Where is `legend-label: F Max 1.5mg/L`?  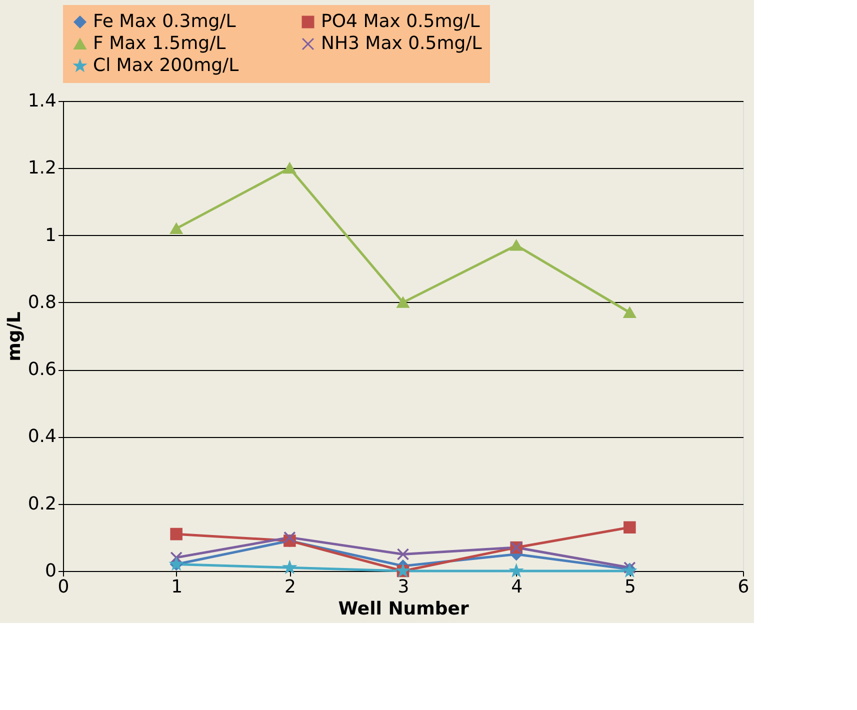
legend-label: F Max 1.5mg/L is located at coordinates (159, 43).